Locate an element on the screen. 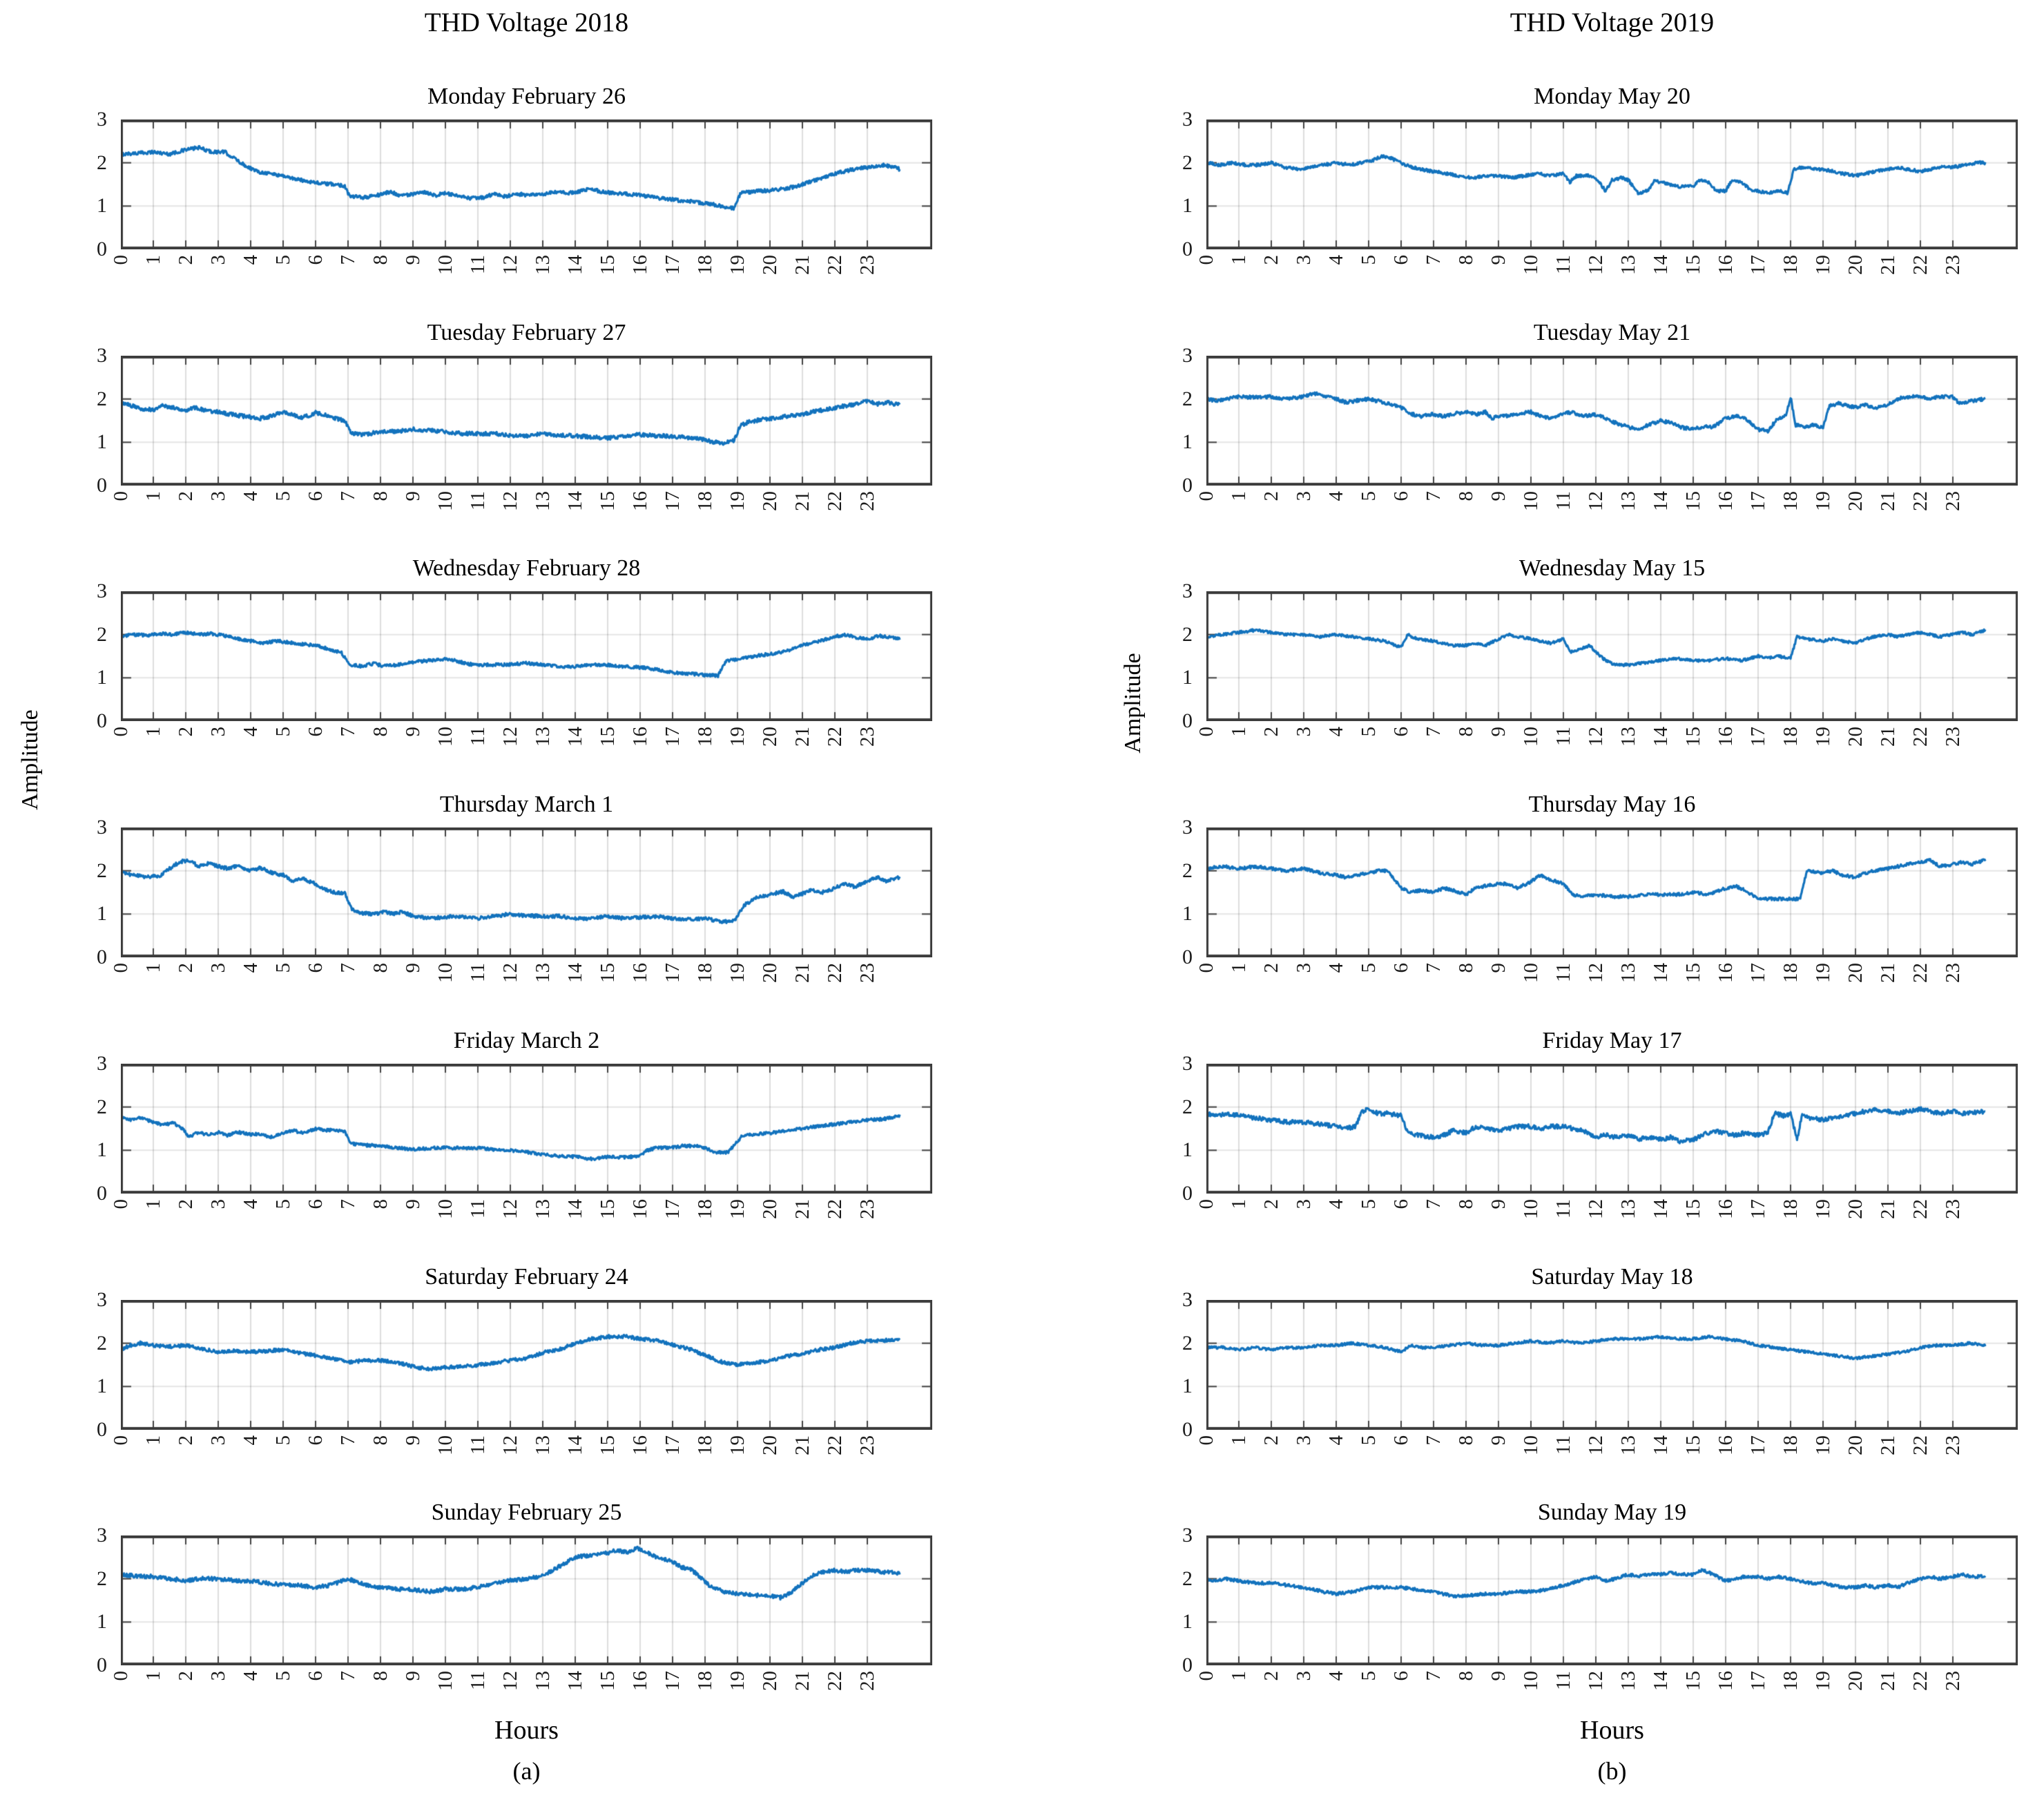 This screenshot has height=1809, width=2044. panel-a-suptitle: THD Voltage 2018 is located at coordinates (526, 22).